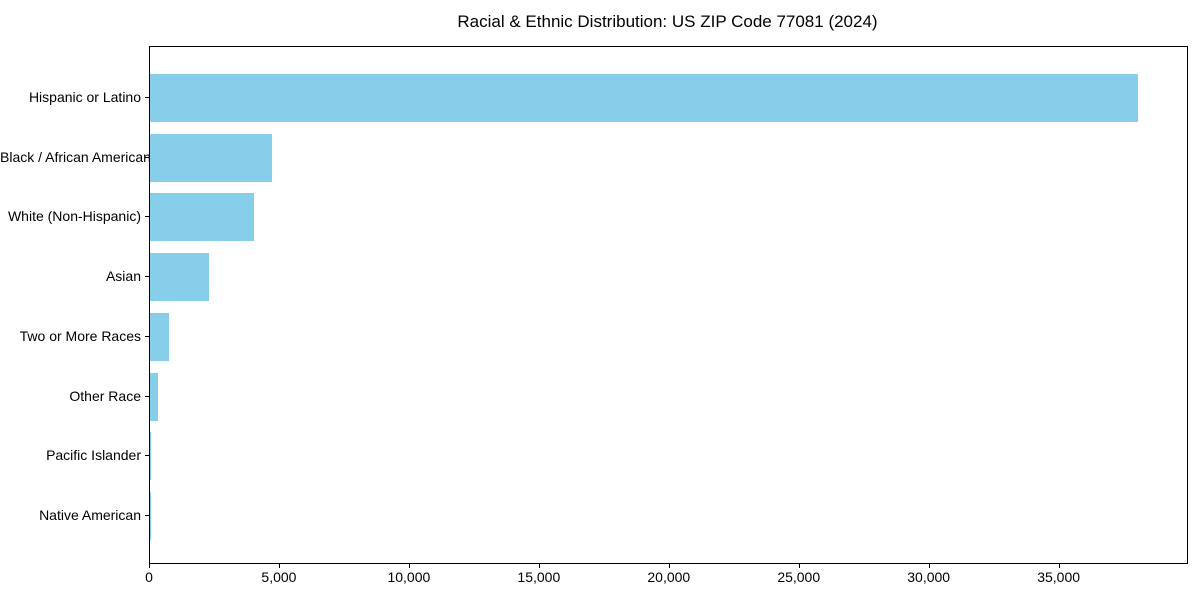 The image size is (1200, 600). Describe the element at coordinates (75, 156) in the screenshot. I see `y-tick-label: Black / African American` at that location.